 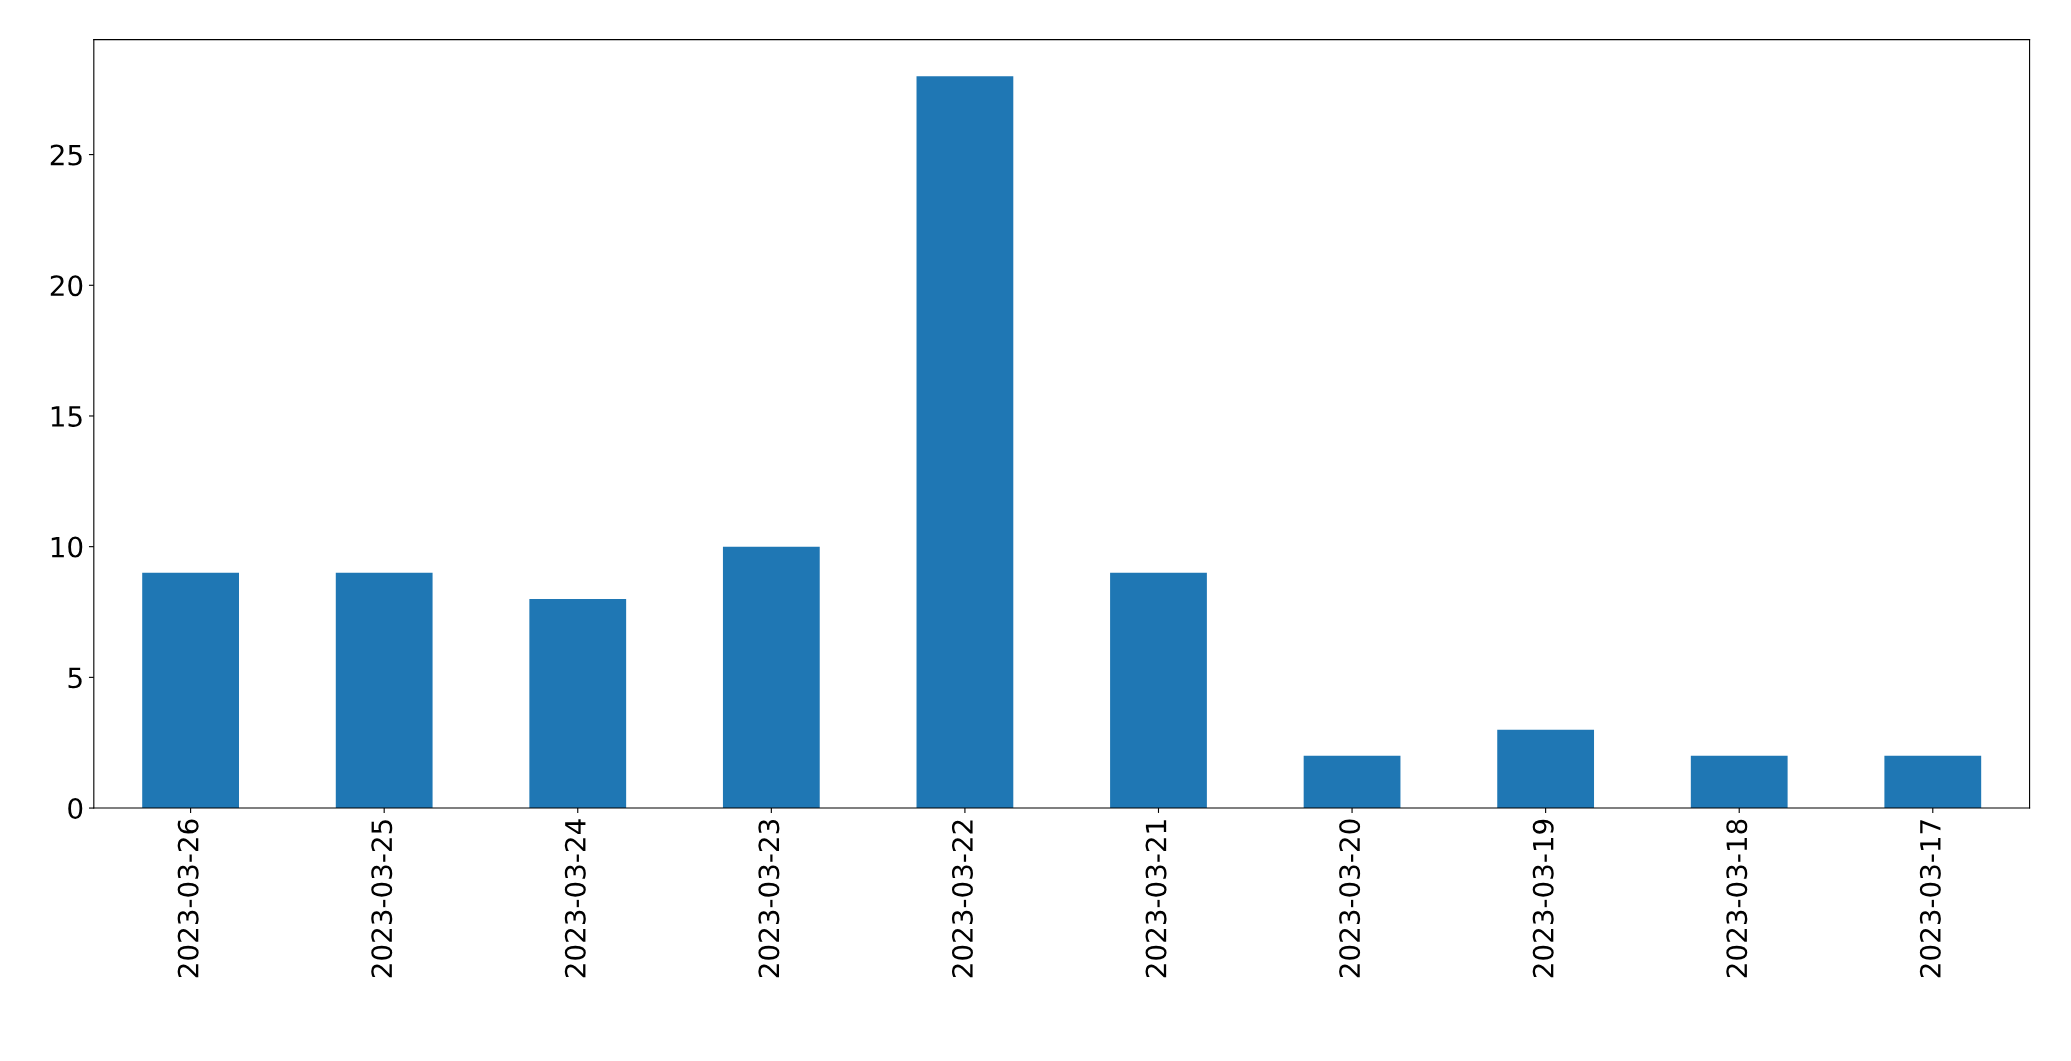 I want to click on x-tick-label: 2023-03-20, so click(x=1350, y=898).